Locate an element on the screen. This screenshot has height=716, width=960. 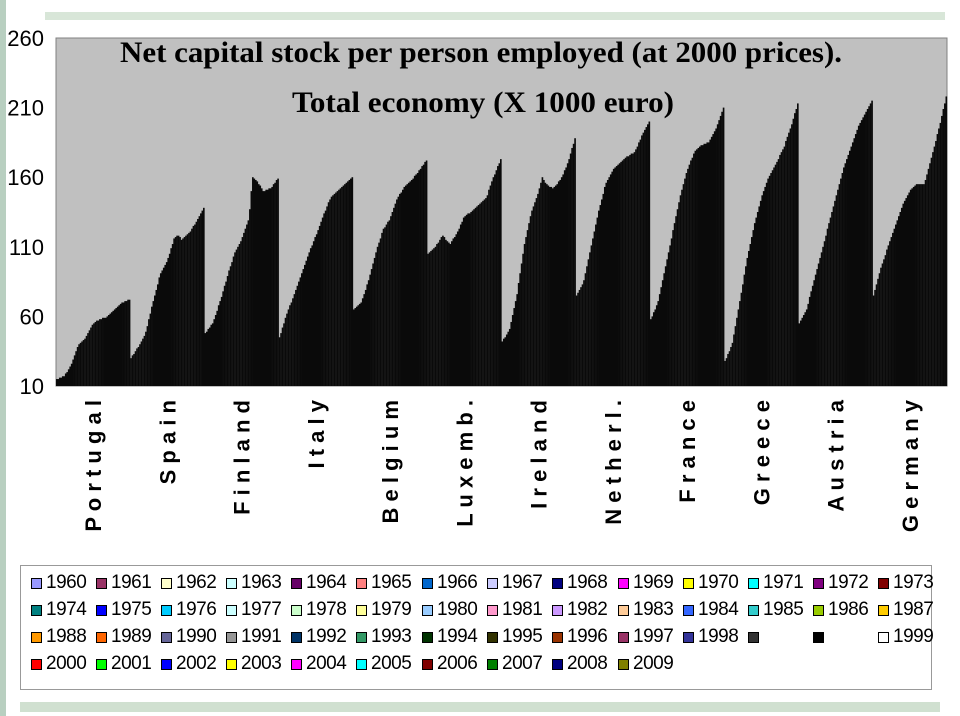
legend-entry: 2001 is located at coordinates (124, 664).